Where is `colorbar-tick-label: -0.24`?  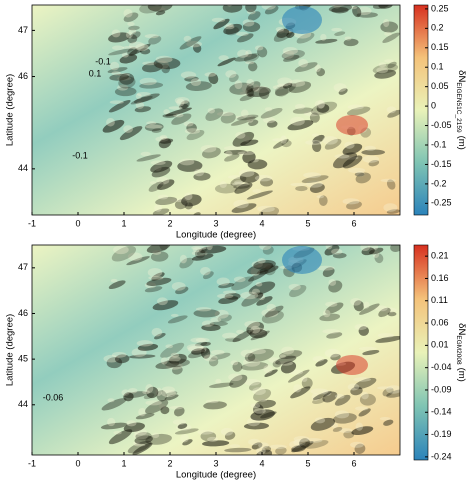 colorbar-tick-label: -0.24 is located at coordinates (441, 456).